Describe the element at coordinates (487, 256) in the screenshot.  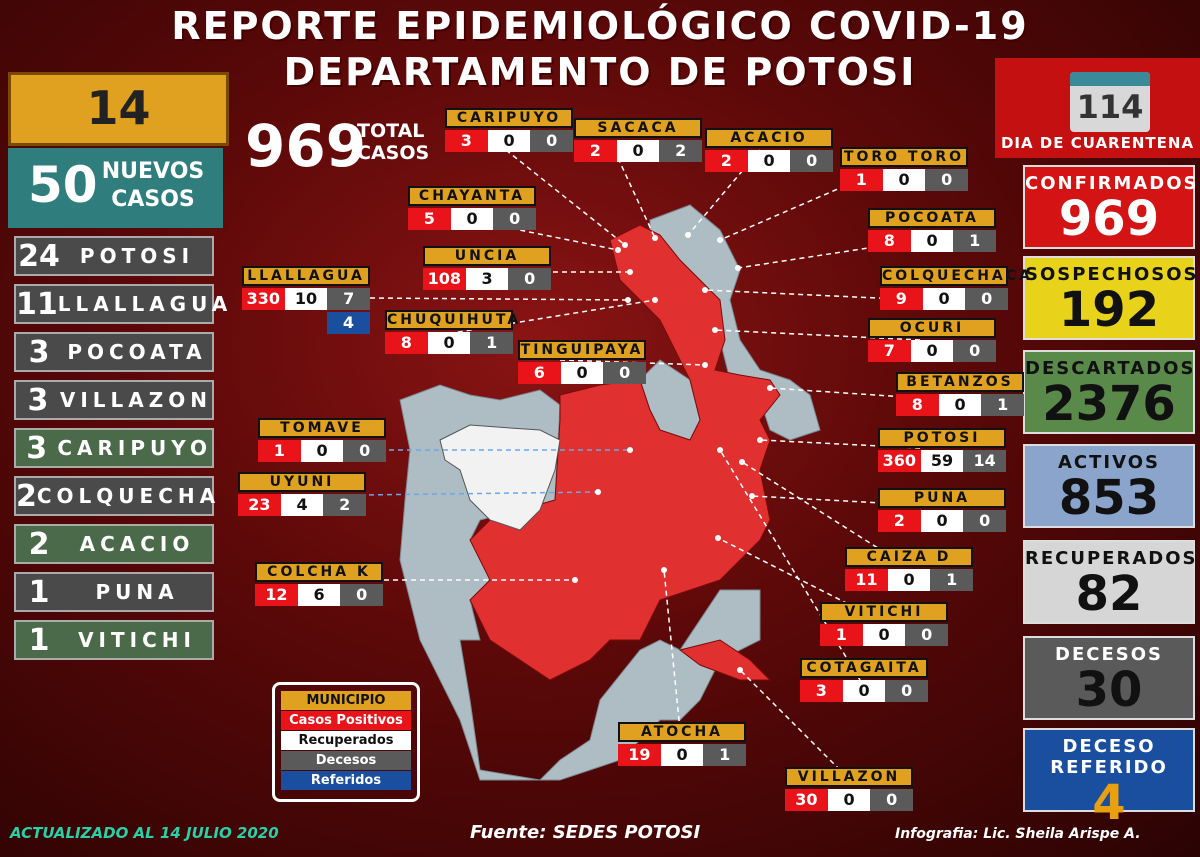
I see `municipality-name: UNCIA` at that location.